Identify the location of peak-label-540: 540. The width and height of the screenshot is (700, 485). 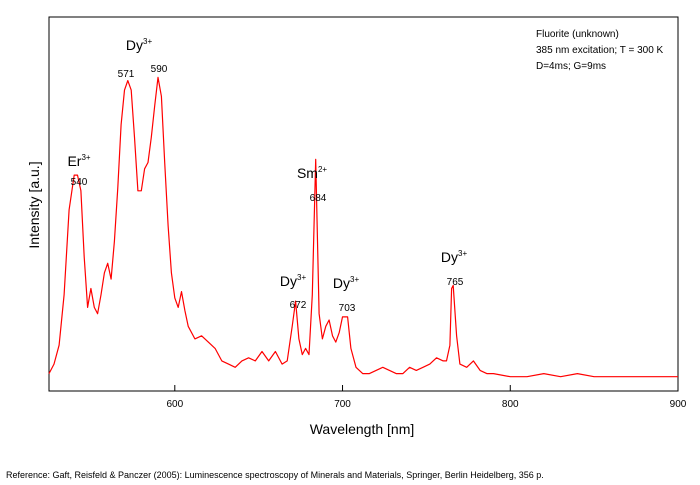
(79, 182).